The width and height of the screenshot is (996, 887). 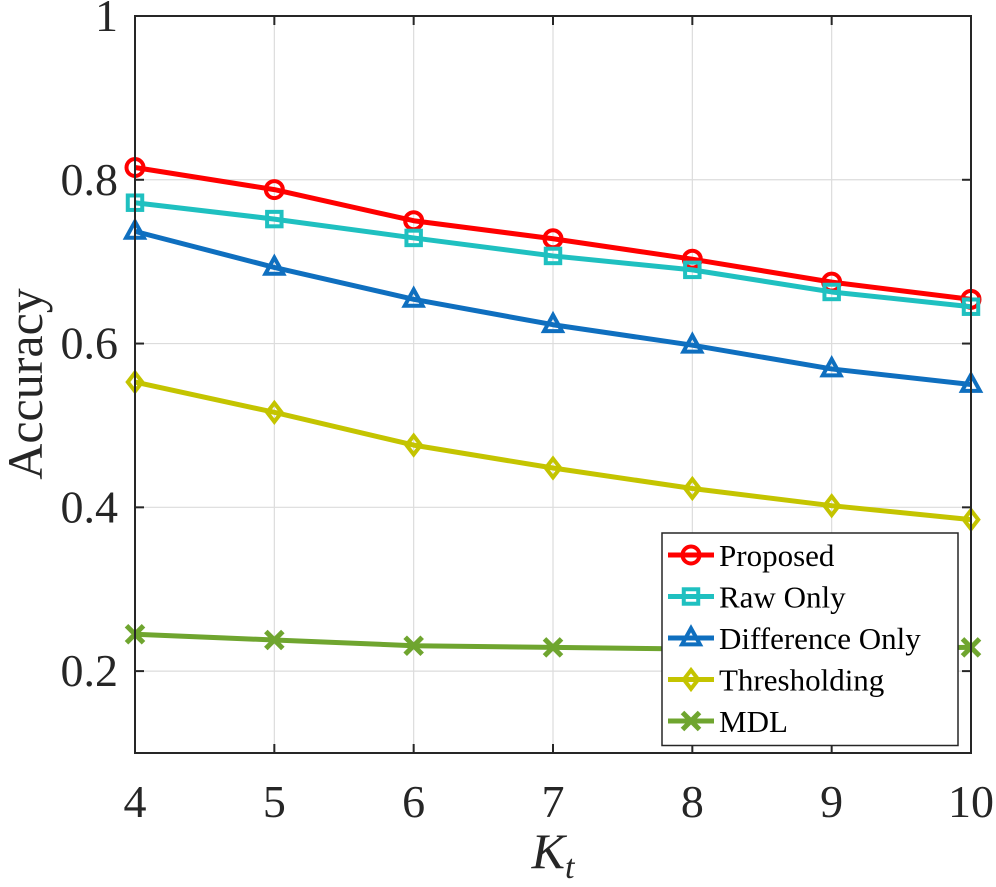 I want to click on x-tick-label: 7, so click(x=553, y=801).